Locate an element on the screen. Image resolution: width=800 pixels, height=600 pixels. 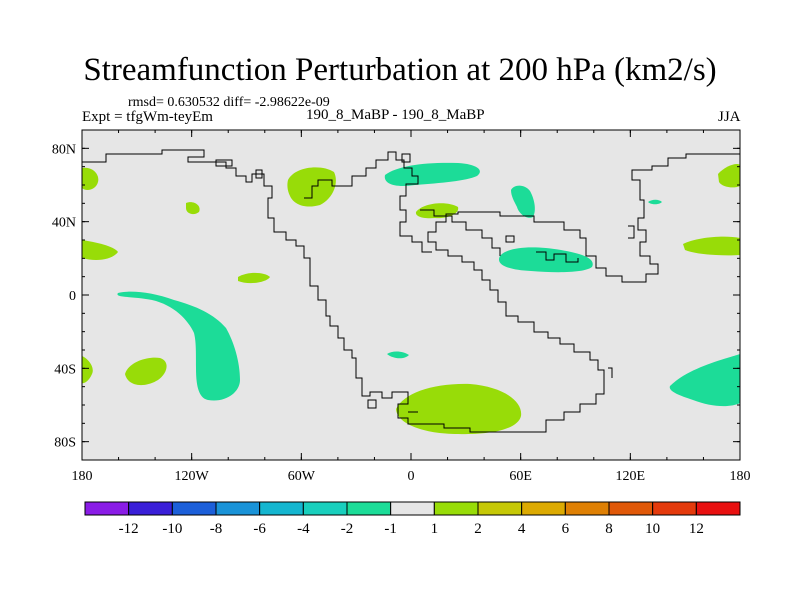
colorbar-label: -4 is located at coordinates (303, 529).